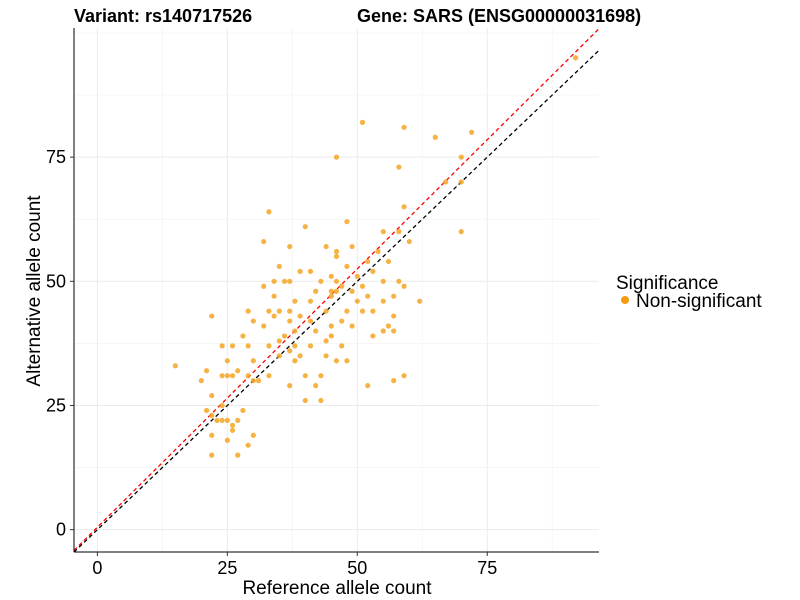 The height and width of the screenshot is (600, 800). I want to click on legend: Significance Non-significant, so click(689, 292).